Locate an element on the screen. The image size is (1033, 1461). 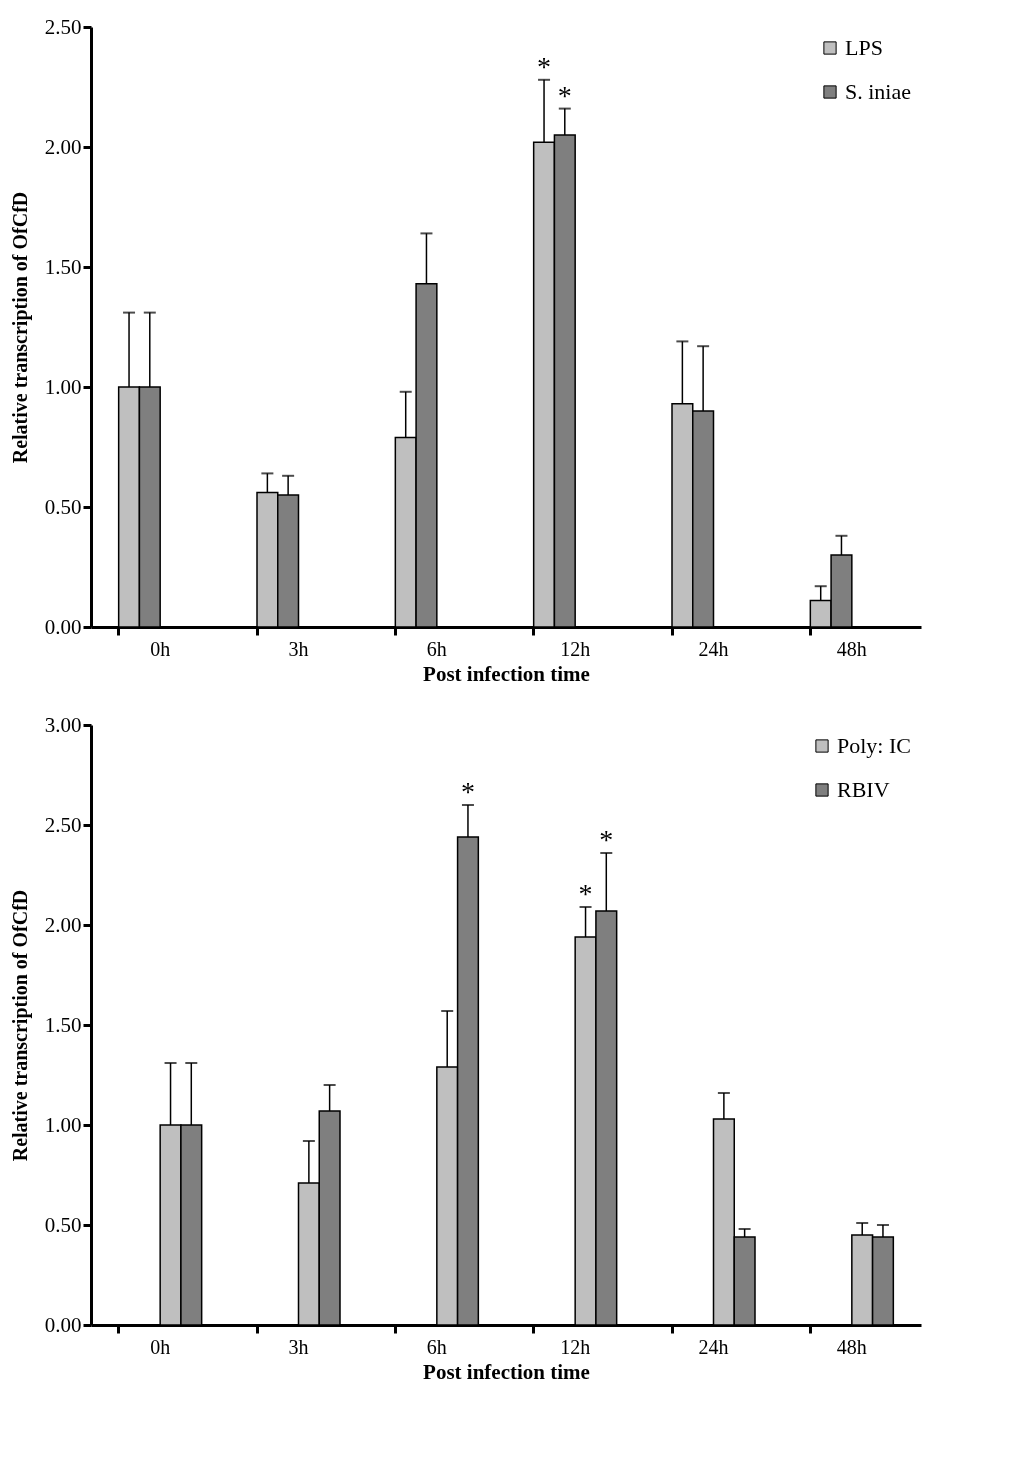
legend-label: RBIV is located at coordinates (863, 789).